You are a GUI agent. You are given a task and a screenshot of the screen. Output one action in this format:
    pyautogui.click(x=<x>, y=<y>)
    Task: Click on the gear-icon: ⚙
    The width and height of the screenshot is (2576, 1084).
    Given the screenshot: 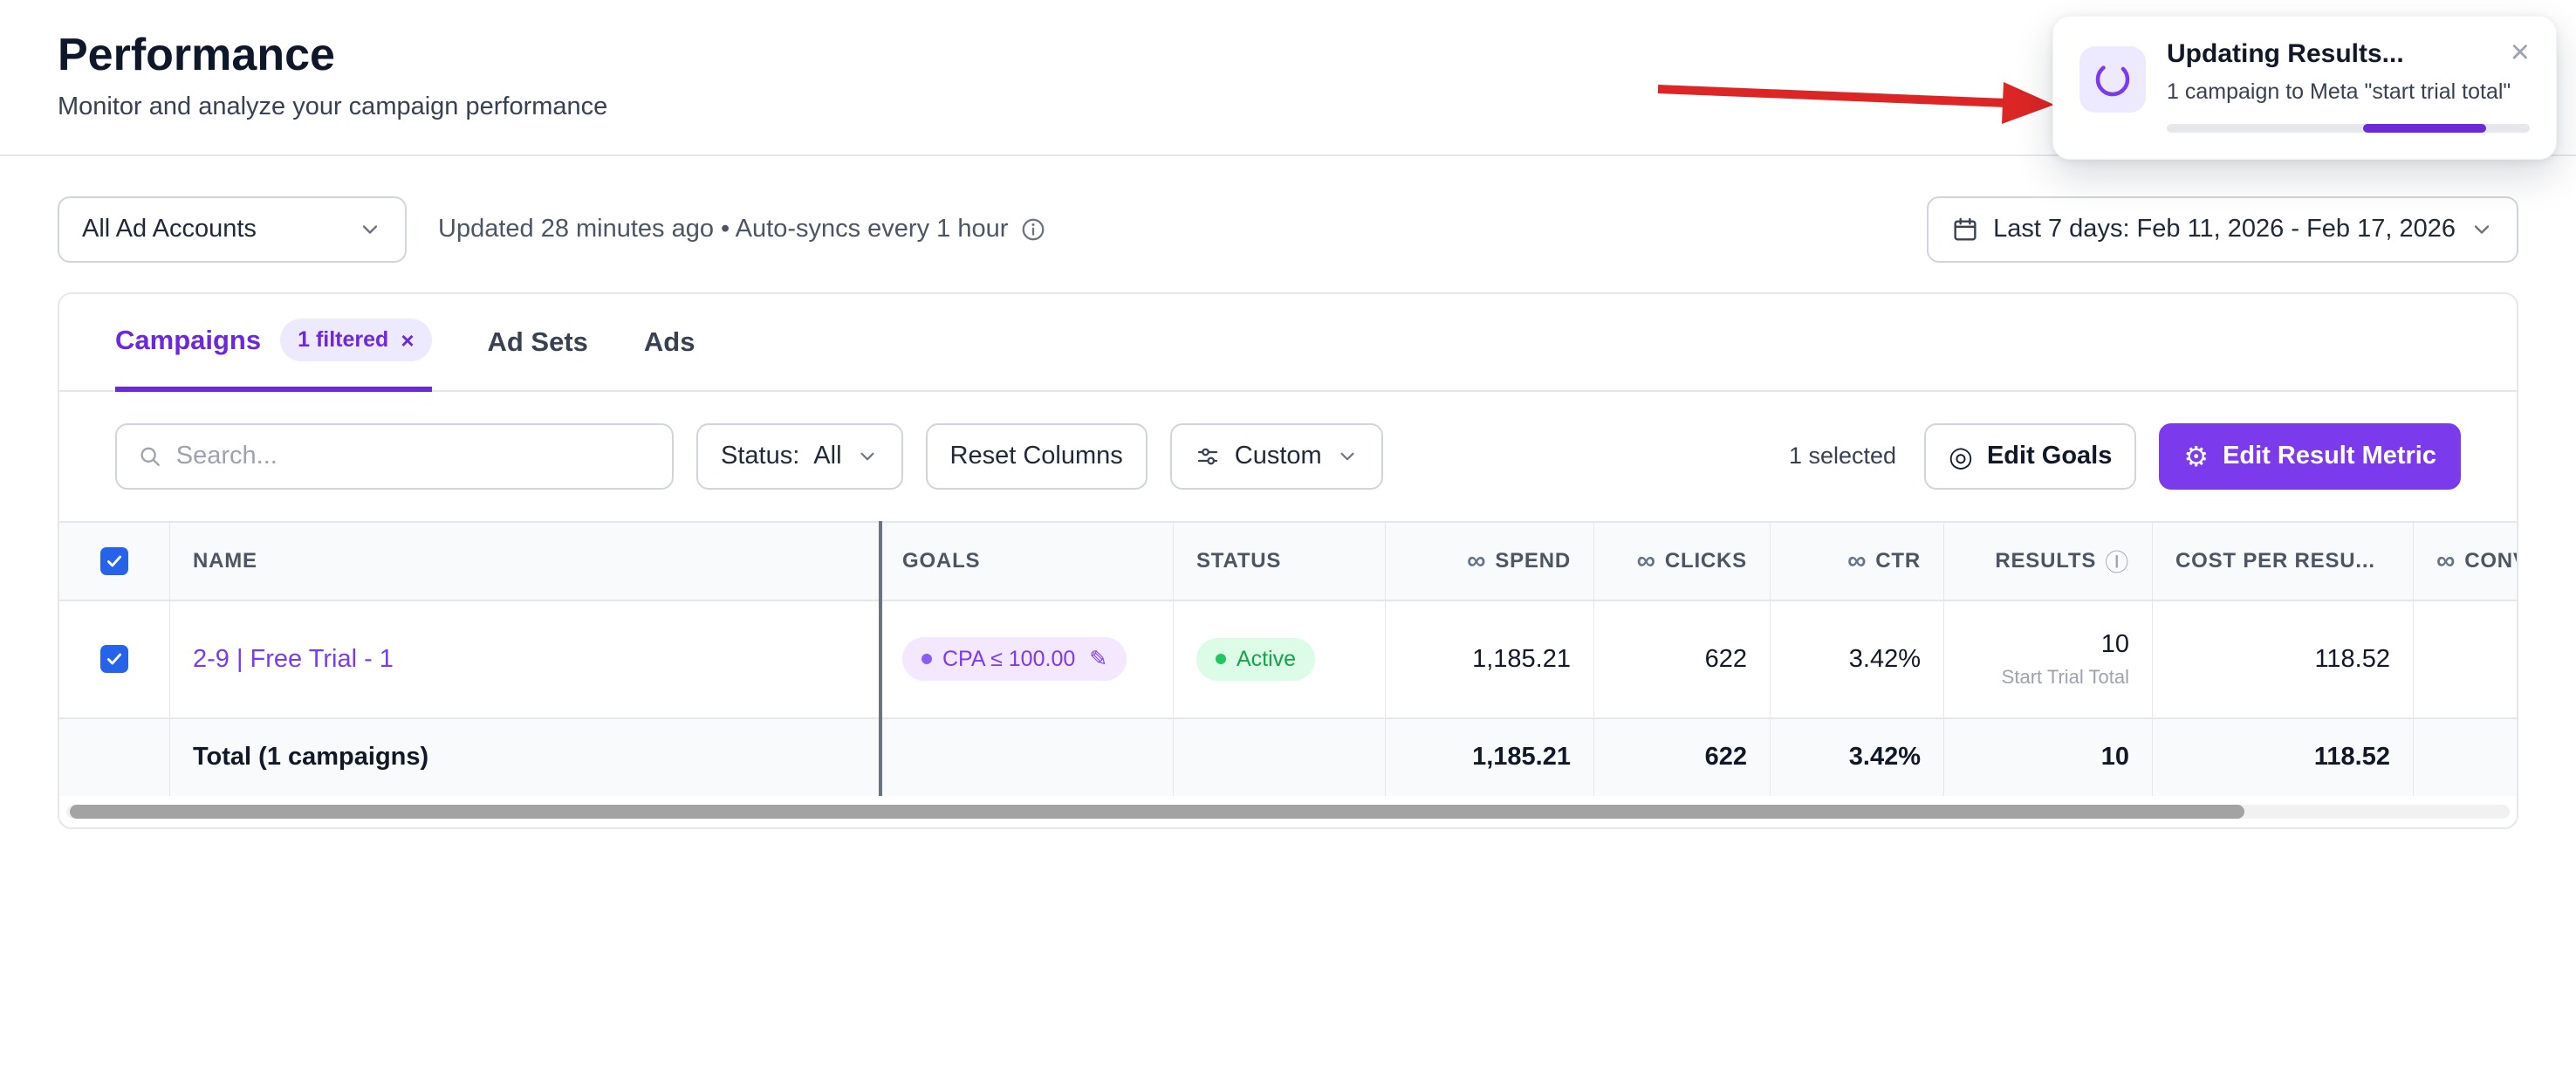 What is the action you would take?
    pyautogui.click(x=2196, y=456)
    